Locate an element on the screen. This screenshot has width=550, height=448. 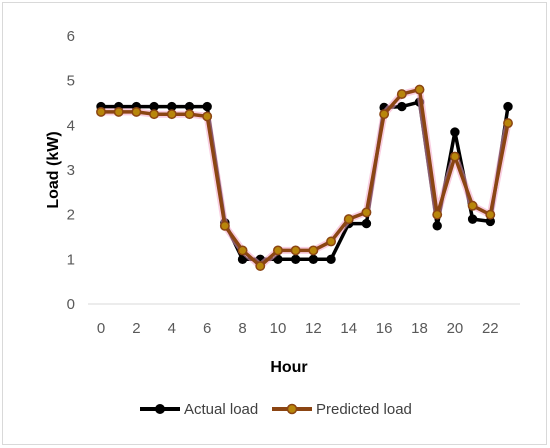
y-tick-label: 3 is located at coordinates (71, 170).